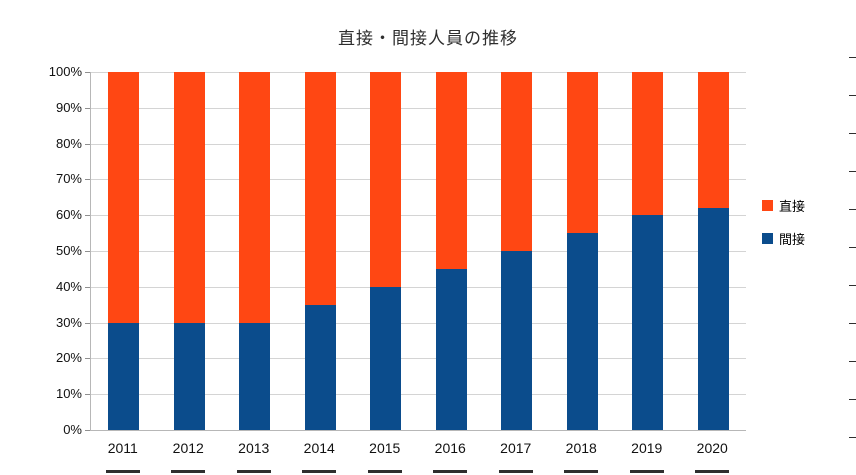 The height and width of the screenshot is (475, 856). What do you see at coordinates (122, 448) in the screenshot?
I see `x-axis-tick-label: 2011` at bounding box center [122, 448].